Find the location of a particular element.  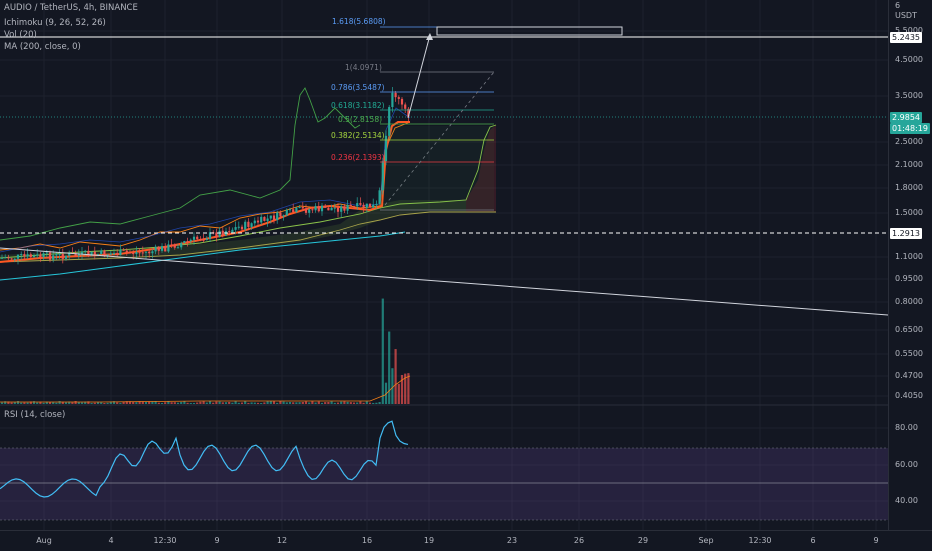

indicator-ma: MA (200, close, 0) is located at coordinates (42, 47).